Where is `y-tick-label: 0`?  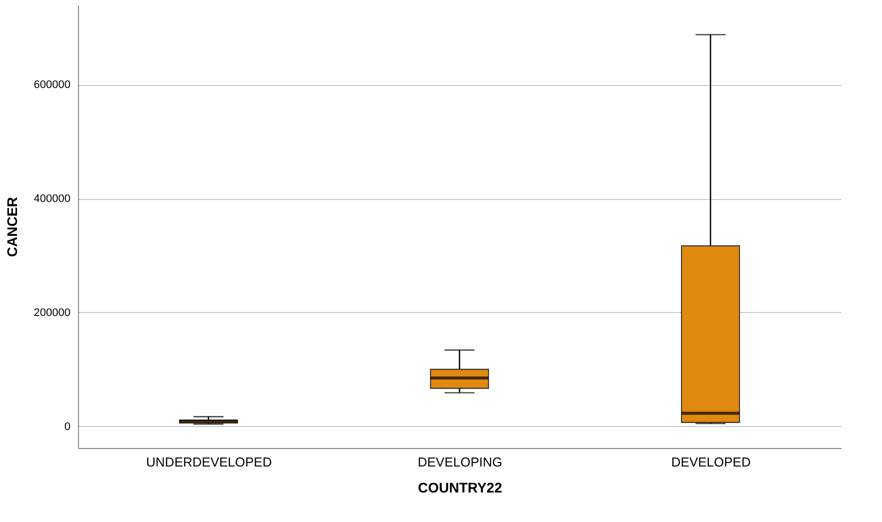 y-tick-label: 0 is located at coordinates (67, 426).